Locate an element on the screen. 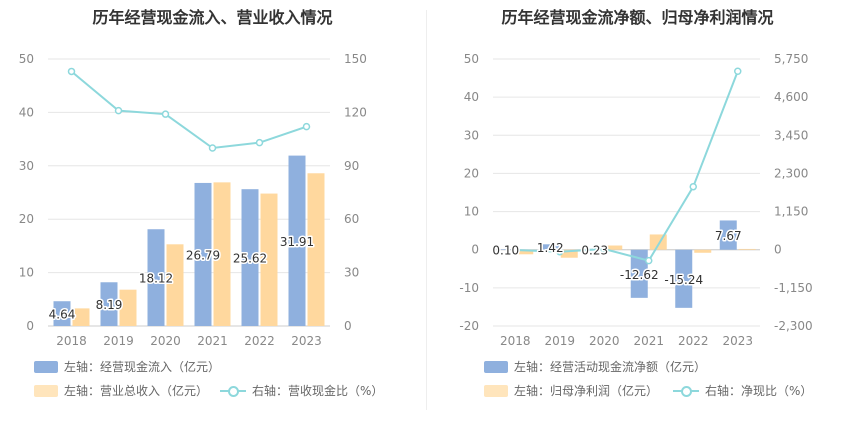 The width and height of the screenshot is (850, 437). y-tick-label-right: 90 is located at coordinates (351, 166).